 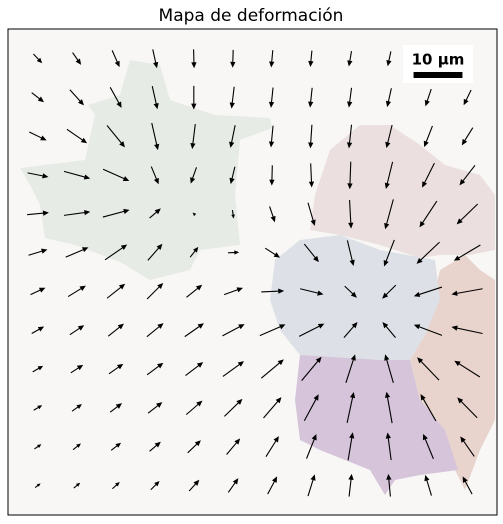 I want to click on cell-region, so click(x=355, y=297).